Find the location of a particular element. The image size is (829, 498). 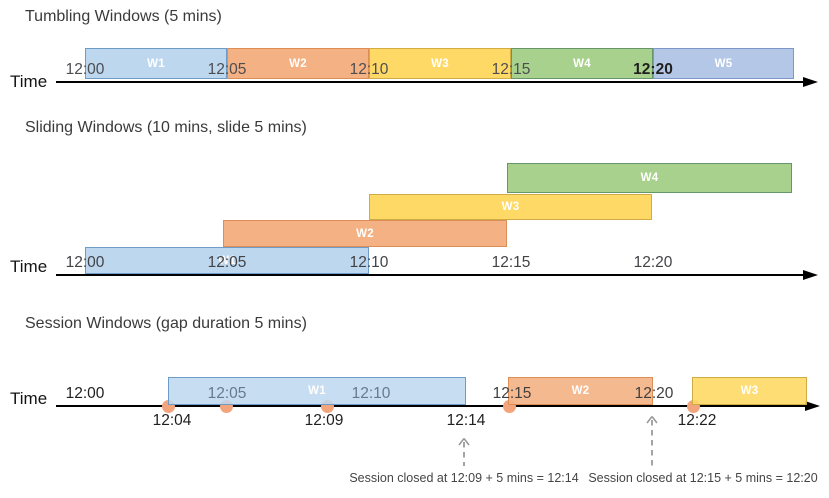

window-label: W5 is located at coordinates (723, 63).